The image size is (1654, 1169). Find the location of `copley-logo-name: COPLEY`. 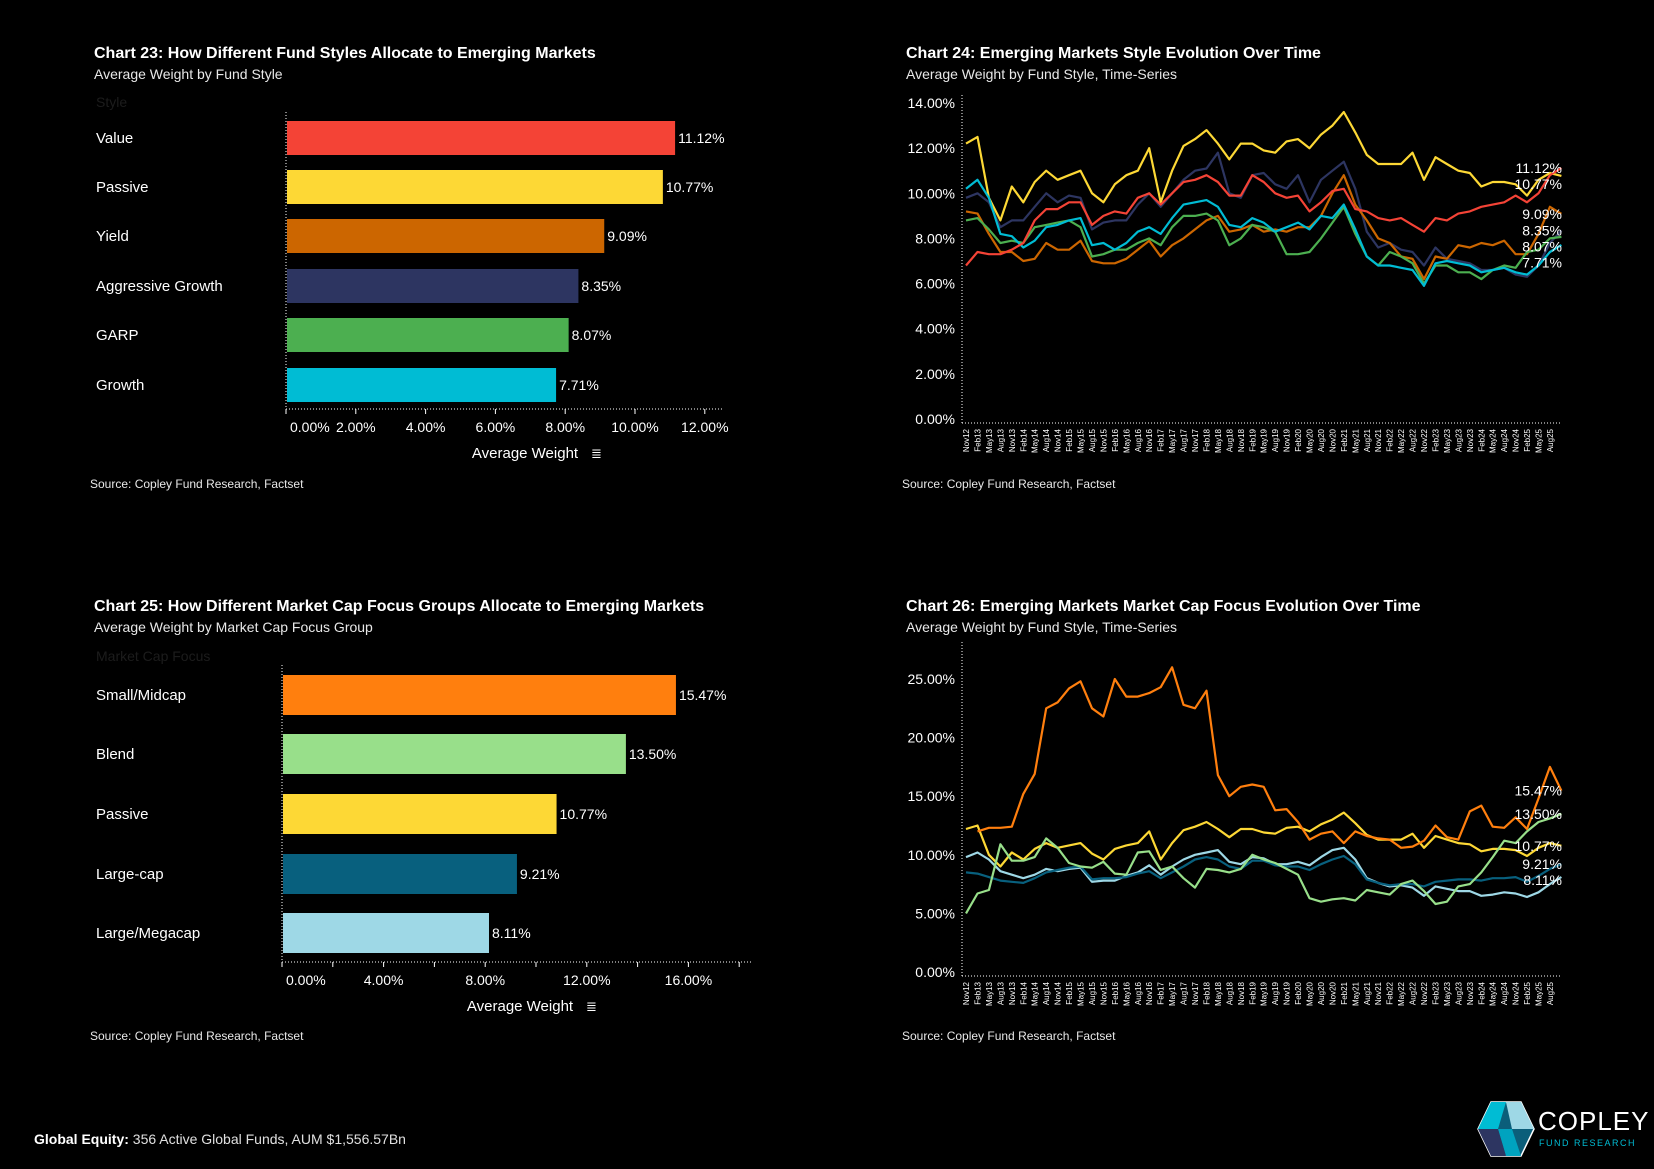

copley-logo-name: COPLEY is located at coordinates (1594, 1121).